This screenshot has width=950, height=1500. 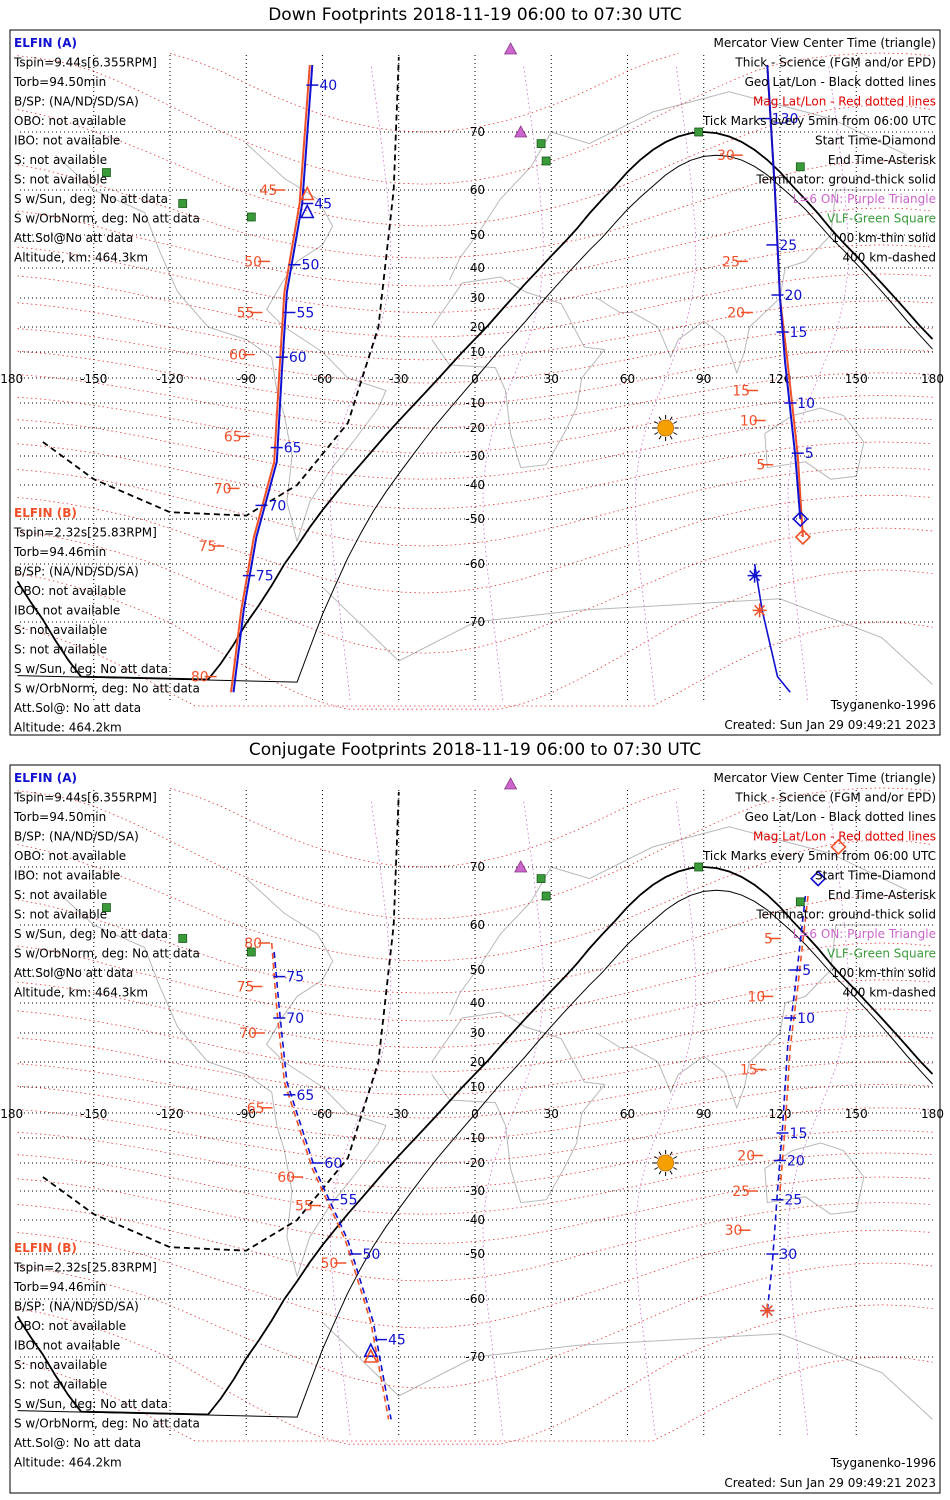 What do you see at coordinates (311, 266) in the screenshot?
I see `tick-label-a: 50` at bounding box center [311, 266].